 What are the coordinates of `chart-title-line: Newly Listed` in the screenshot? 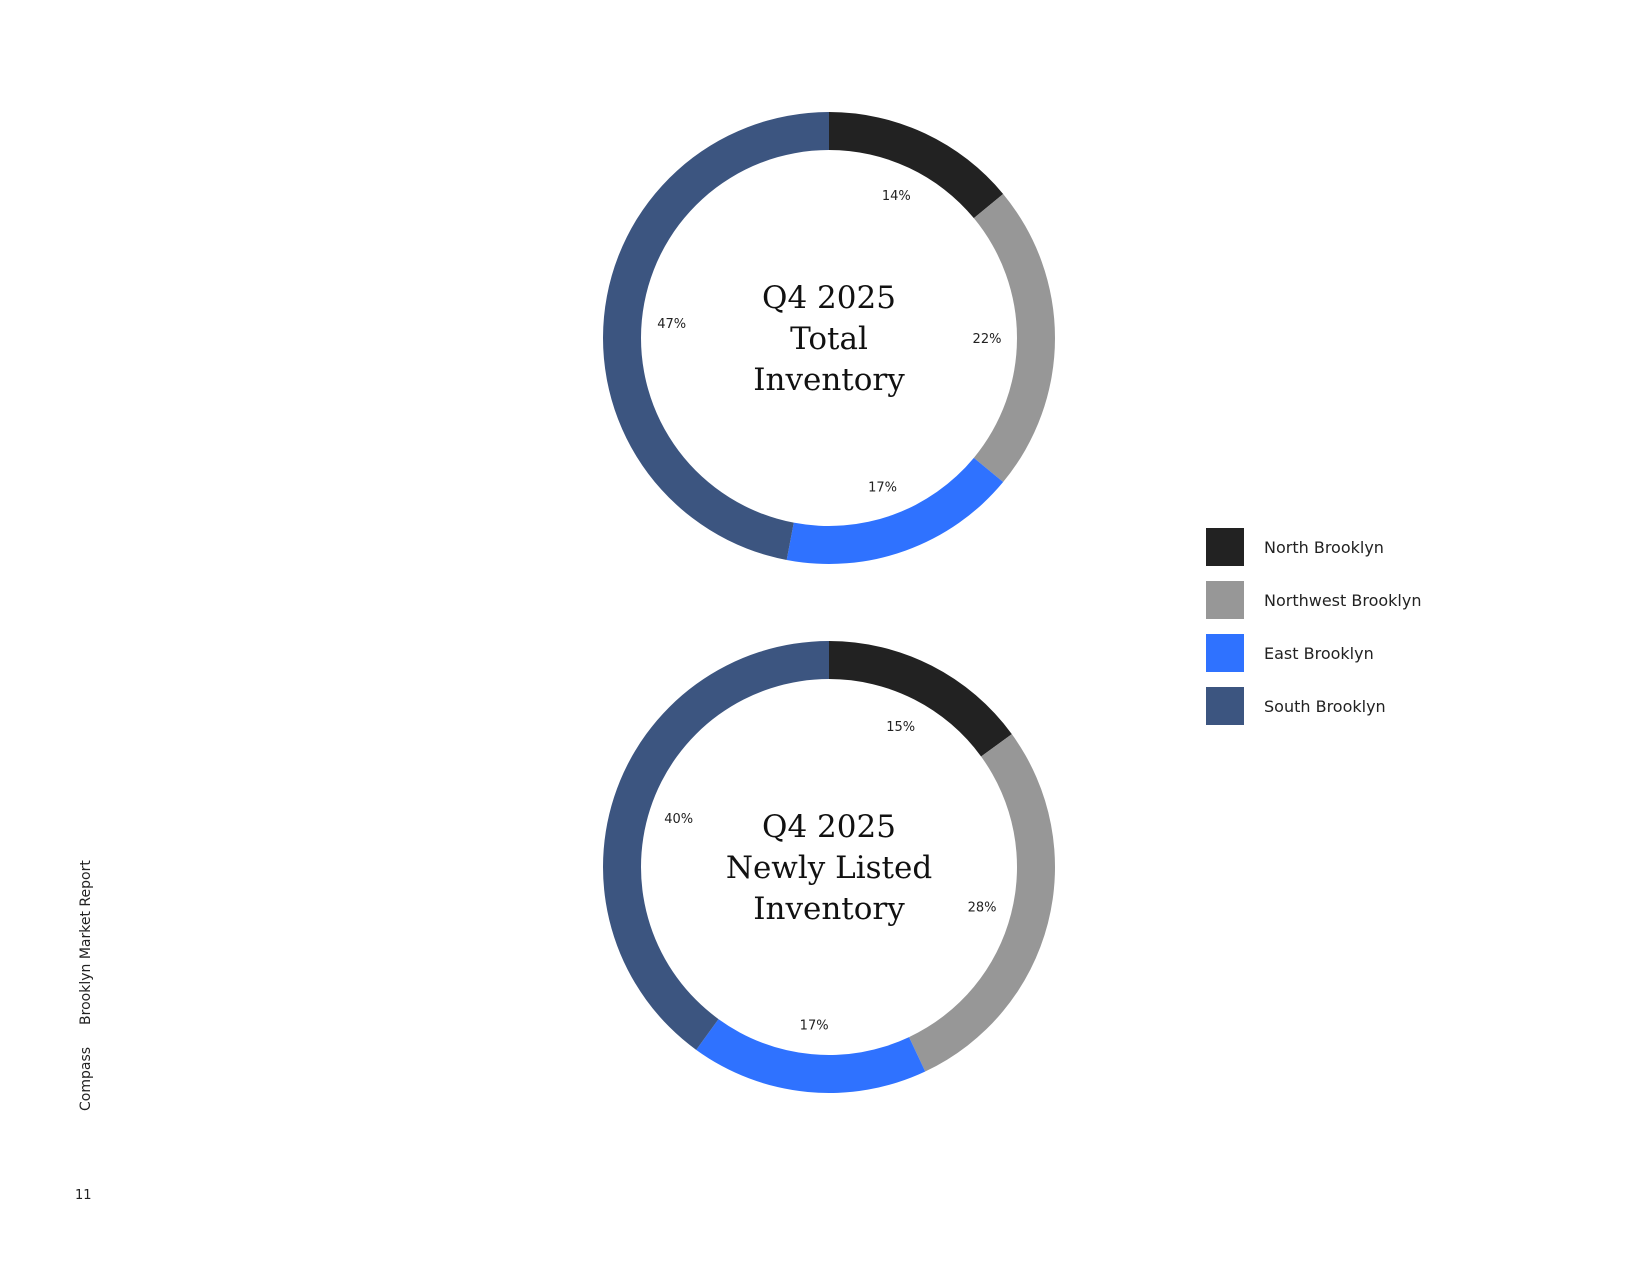 It's located at (829, 868).